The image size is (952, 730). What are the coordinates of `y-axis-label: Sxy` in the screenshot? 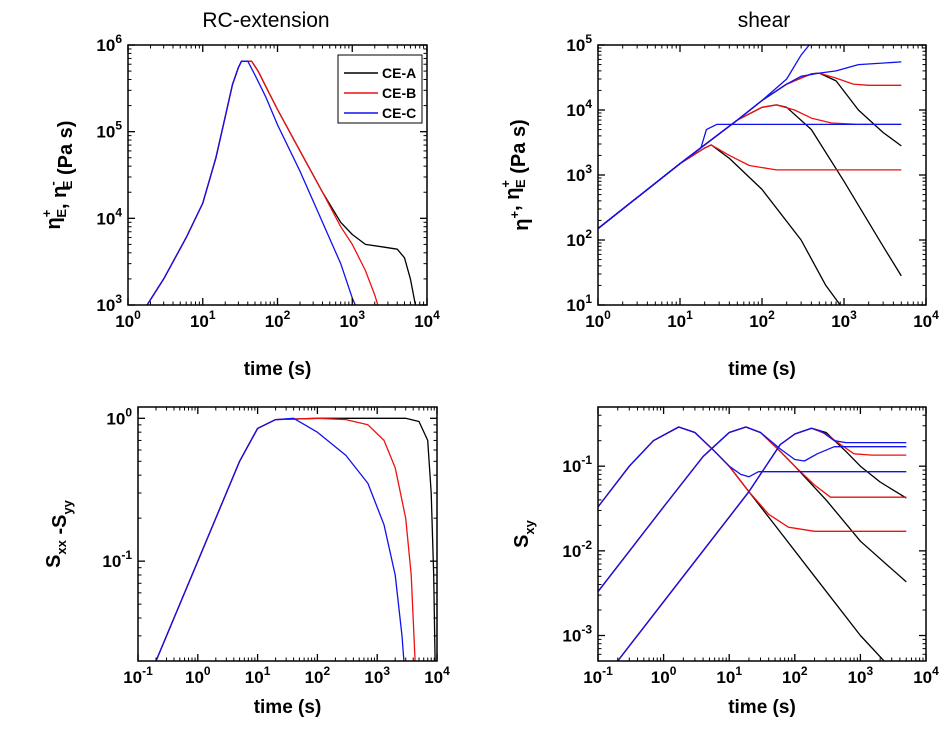 It's located at (524, 533).